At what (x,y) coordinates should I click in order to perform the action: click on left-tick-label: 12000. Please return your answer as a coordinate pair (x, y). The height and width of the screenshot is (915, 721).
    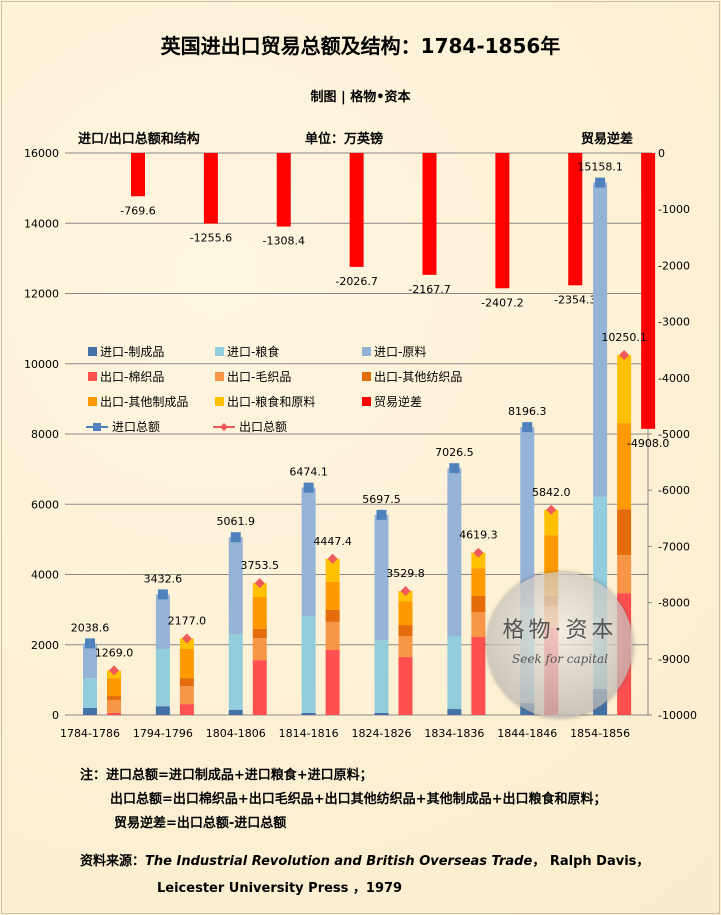
    Looking at the image, I should click on (41, 294).